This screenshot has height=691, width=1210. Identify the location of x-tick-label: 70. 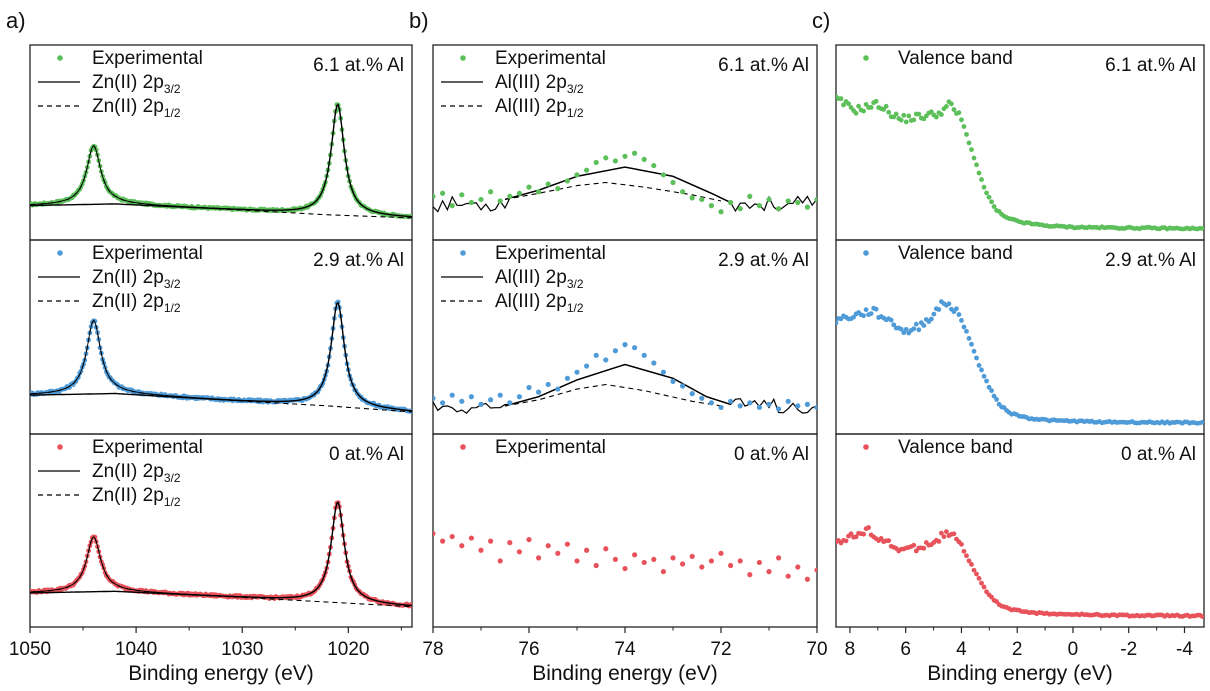
(816, 649).